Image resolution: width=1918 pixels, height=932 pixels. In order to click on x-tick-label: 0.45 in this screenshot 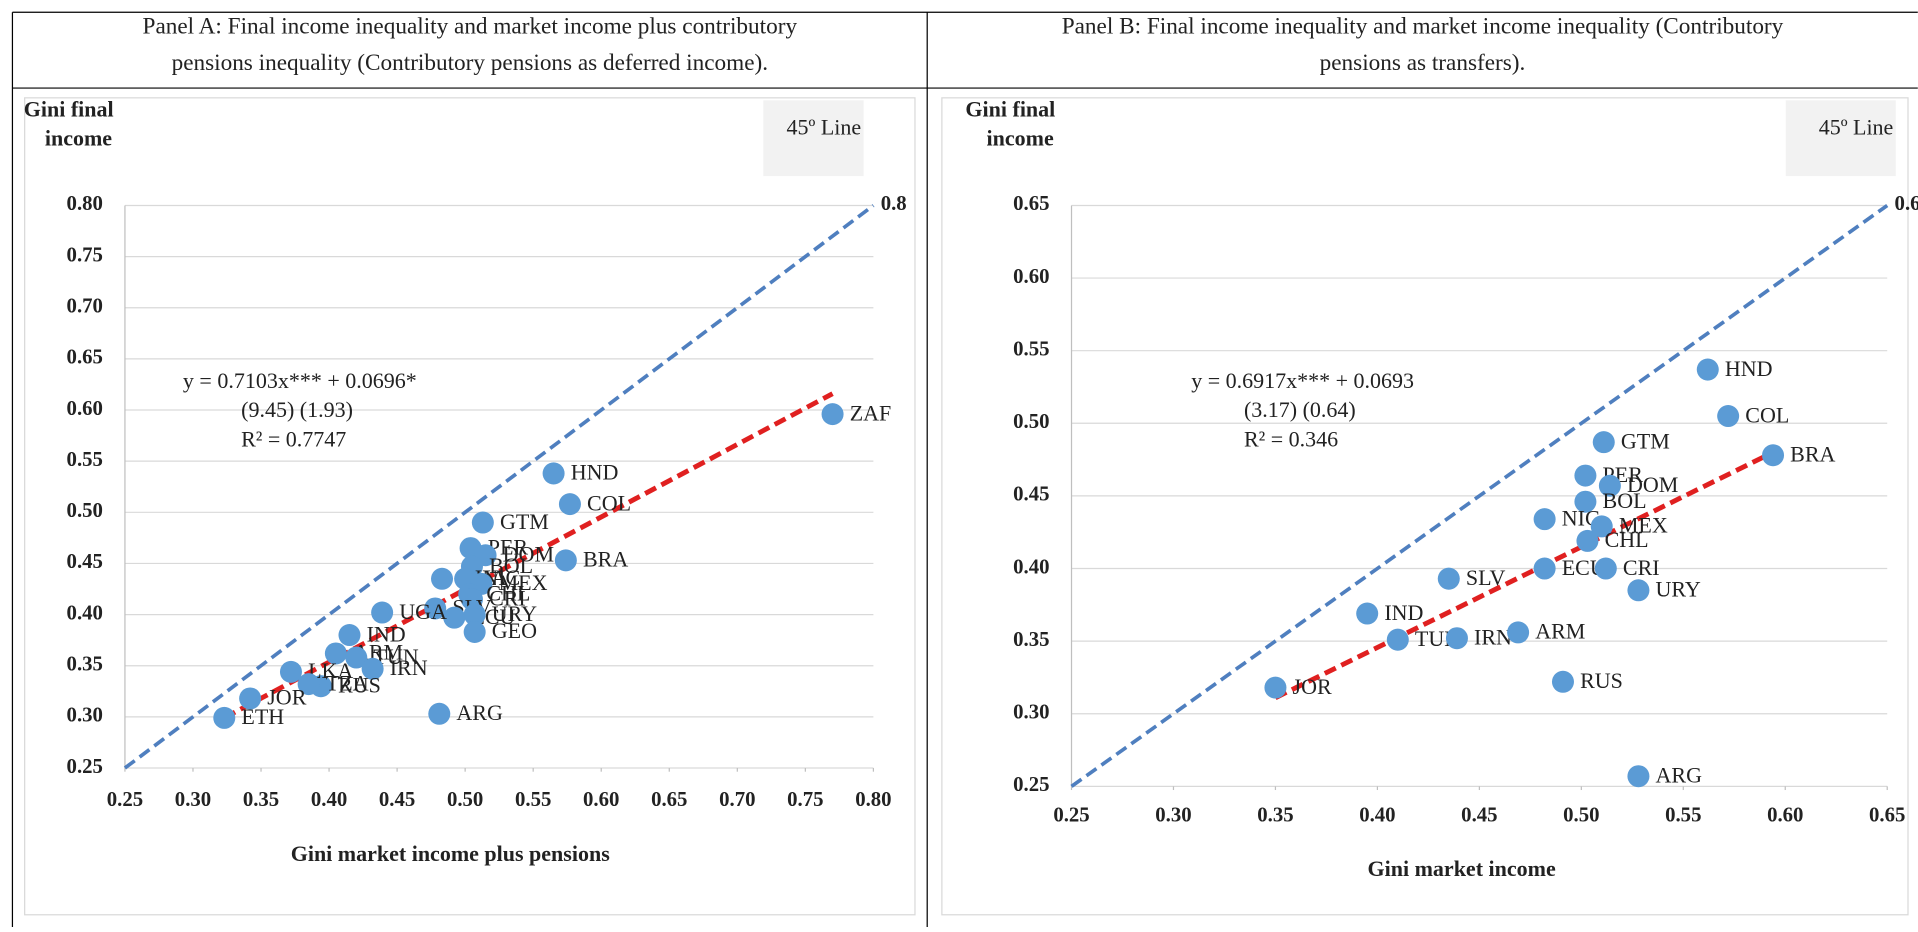, I will do `click(397, 799)`.